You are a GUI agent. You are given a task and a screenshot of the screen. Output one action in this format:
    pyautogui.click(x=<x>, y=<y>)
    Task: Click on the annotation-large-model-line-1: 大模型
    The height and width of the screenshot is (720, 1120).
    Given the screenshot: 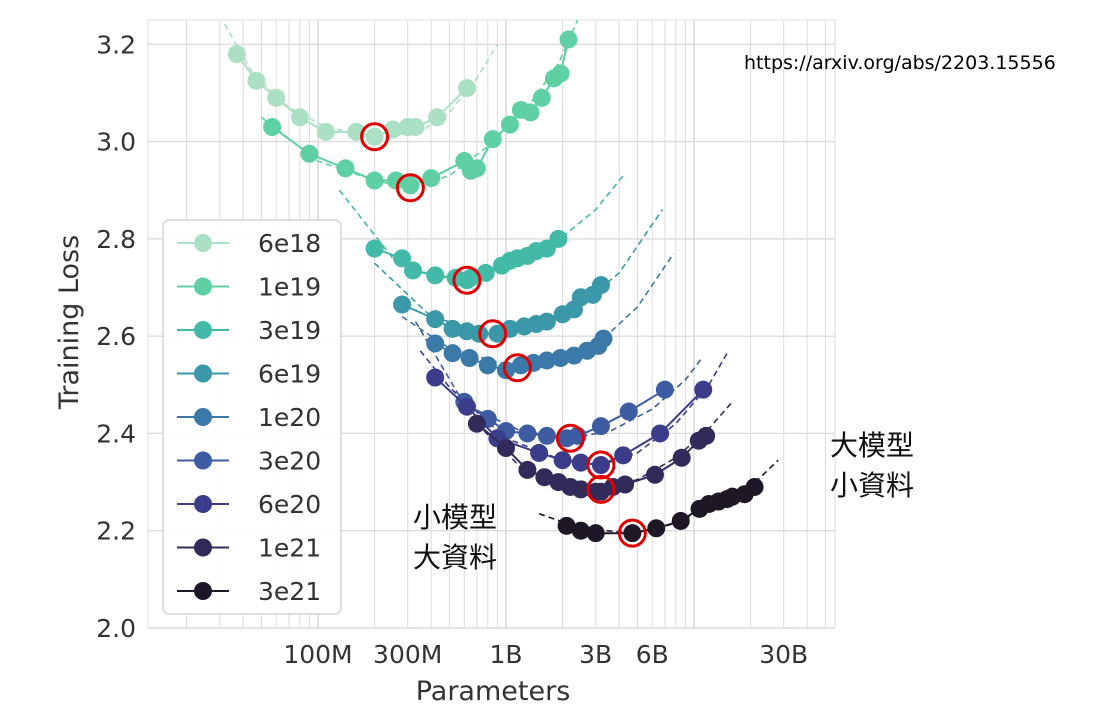 What is the action you would take?
    pyautogui.click(x=872, y=445)
    